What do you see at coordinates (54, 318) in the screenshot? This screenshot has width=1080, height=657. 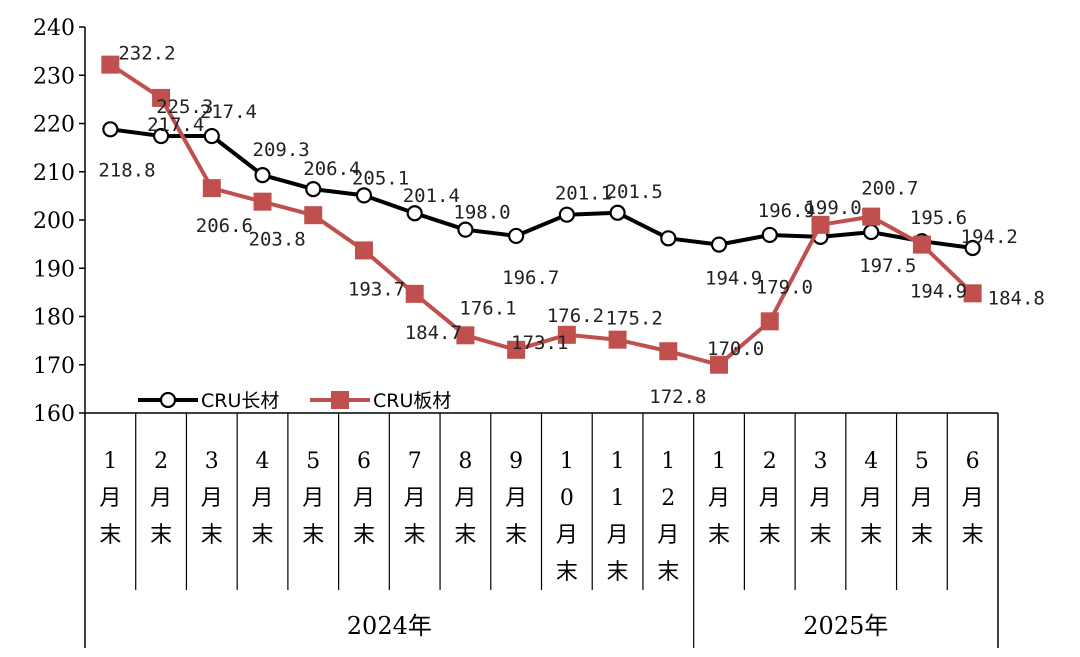 I see `y-tick-label: 180` at bounding box center [54, 318].